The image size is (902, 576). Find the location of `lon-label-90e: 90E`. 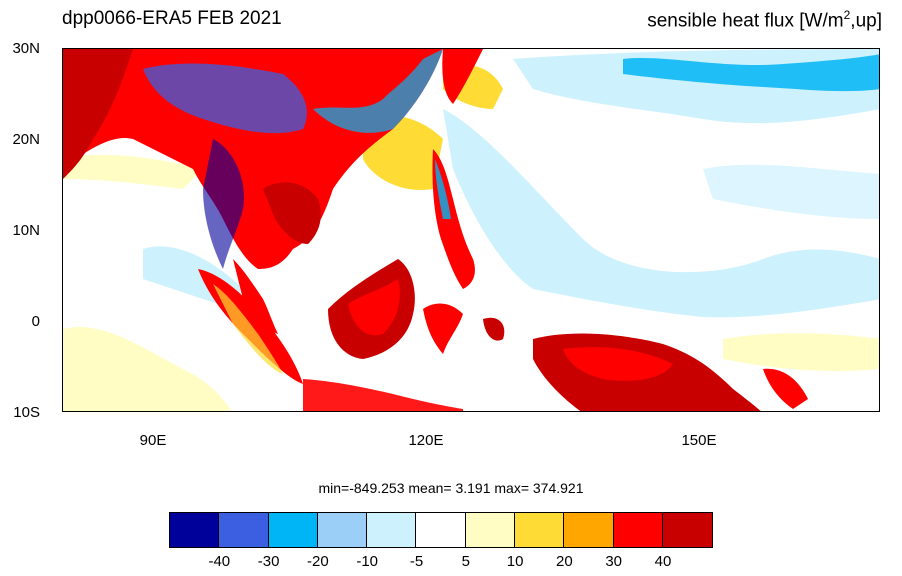

lon-label-90e: 90E is located at coordinates (153, 440).